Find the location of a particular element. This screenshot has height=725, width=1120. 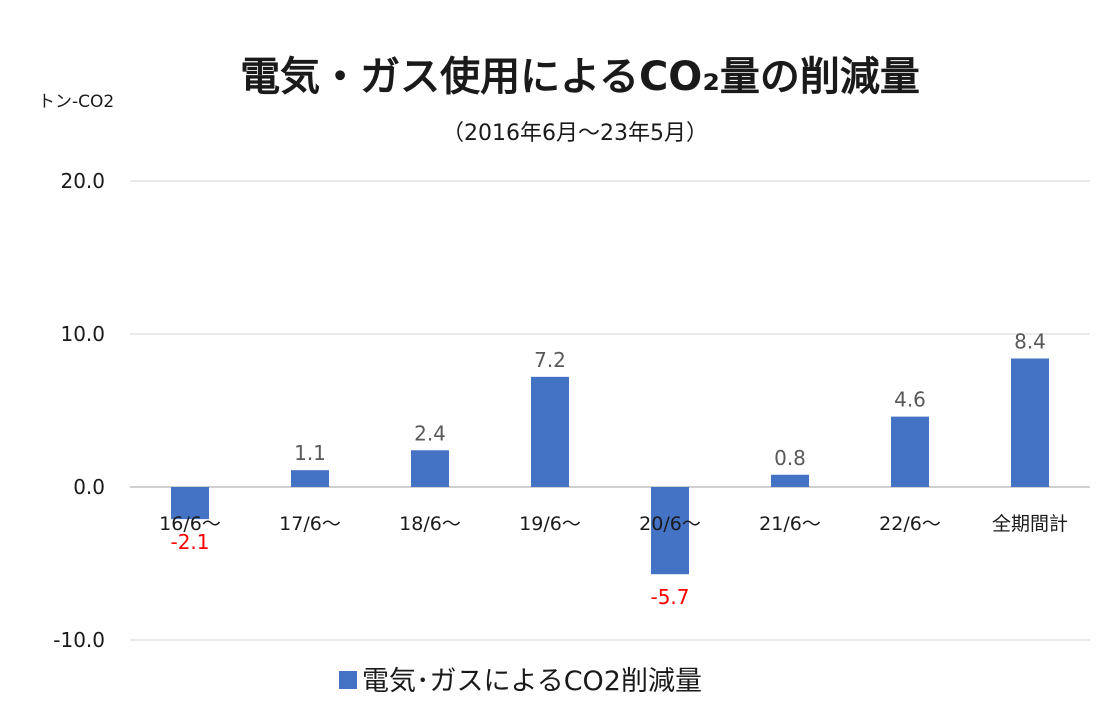

x-tick-label: 21/6～ is located at coordinates (790, 524).